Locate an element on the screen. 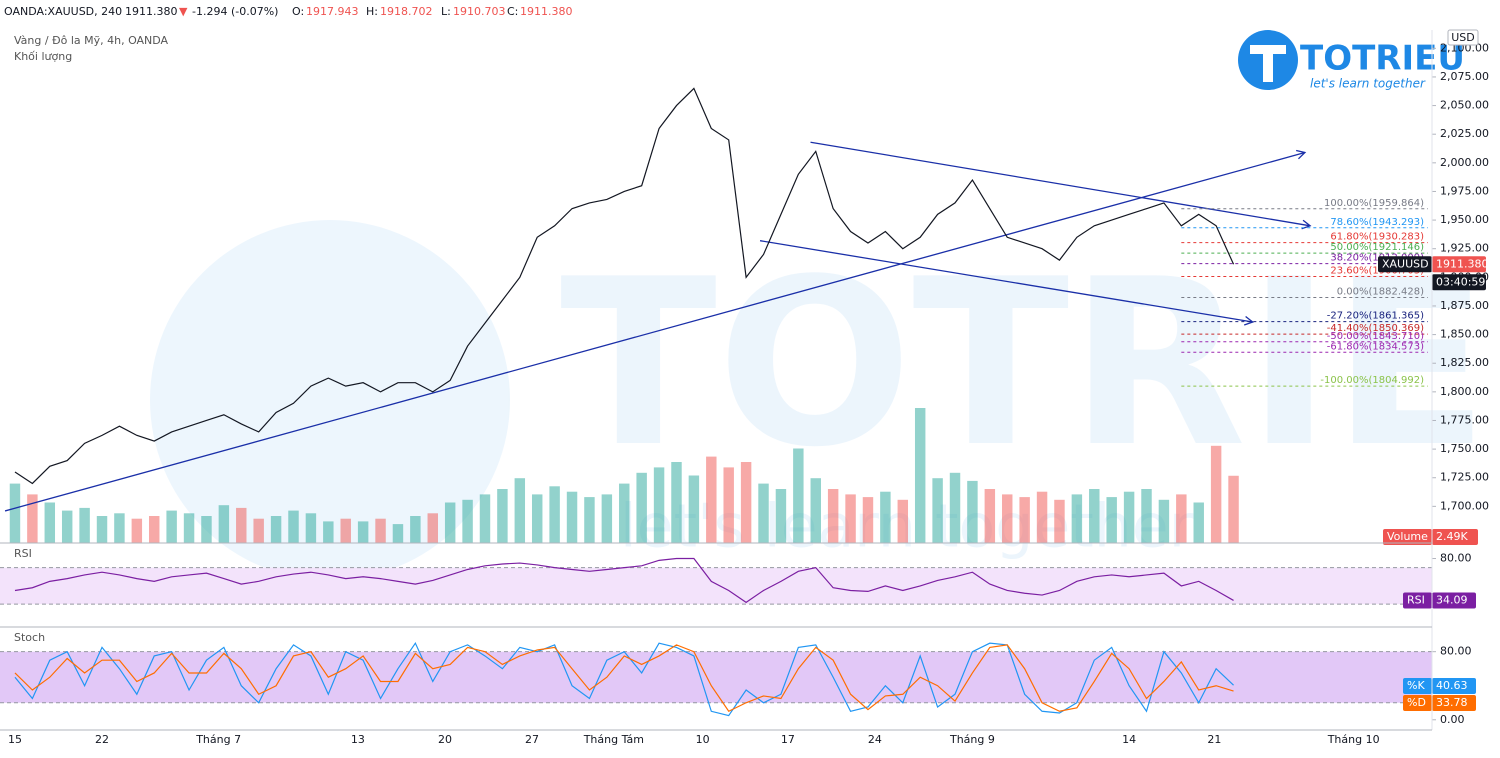 The height and width of the screenshot is (758, 1500). arrow: ▼ is located at coordinates (183, 11).